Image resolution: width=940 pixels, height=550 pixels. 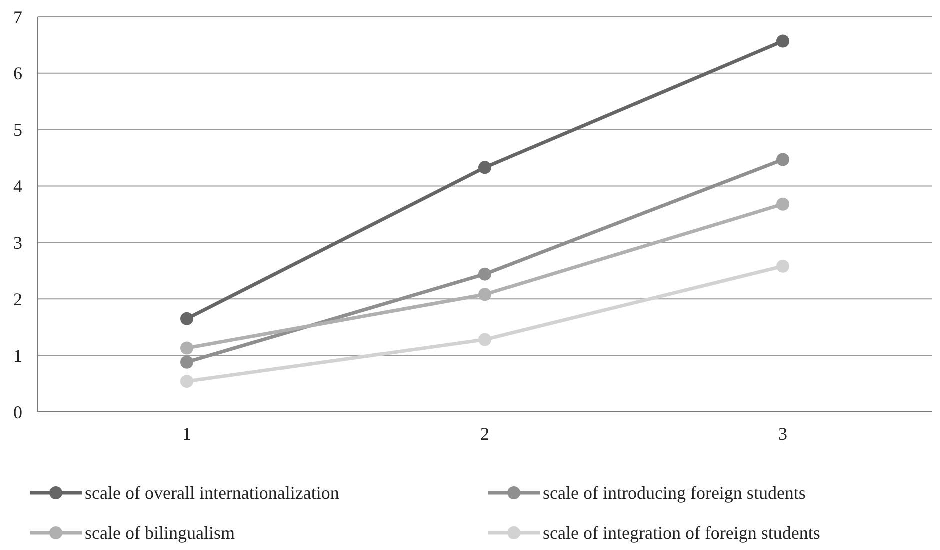 I want to click on y-tick-label: 3, so click(x=18, y=243).